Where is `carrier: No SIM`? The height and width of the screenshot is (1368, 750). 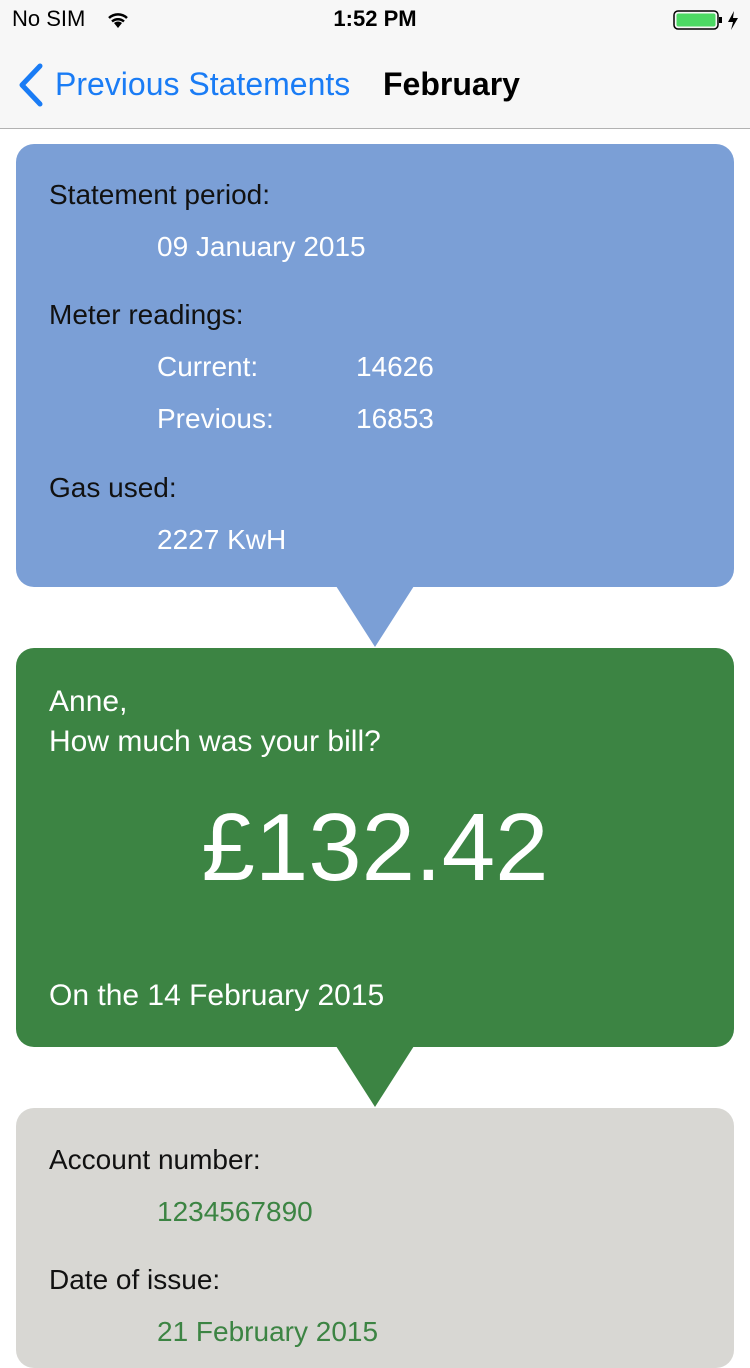
carrier: No SIM is located at coordinates (49, 18).